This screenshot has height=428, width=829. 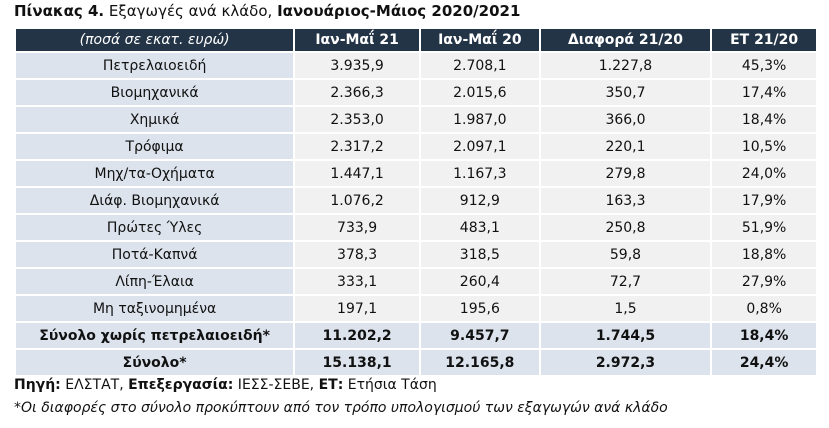 What do you see at coordinates (479, 335) in the screenshot?
I see `cell: 9.457,7` at bounding box center [479, 335].